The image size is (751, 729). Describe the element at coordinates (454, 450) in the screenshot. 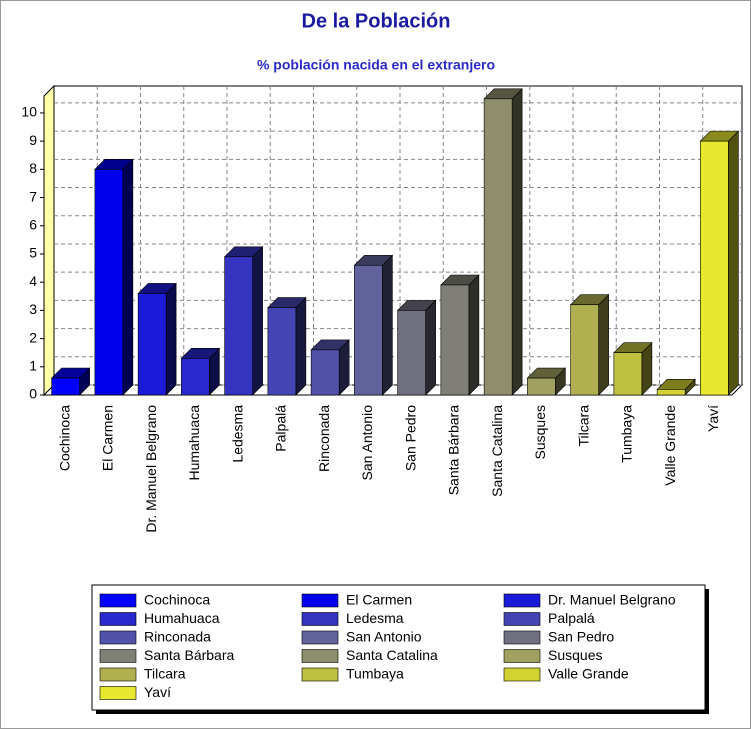

I see `x-tick-label: Santa Bárbara` at that location.